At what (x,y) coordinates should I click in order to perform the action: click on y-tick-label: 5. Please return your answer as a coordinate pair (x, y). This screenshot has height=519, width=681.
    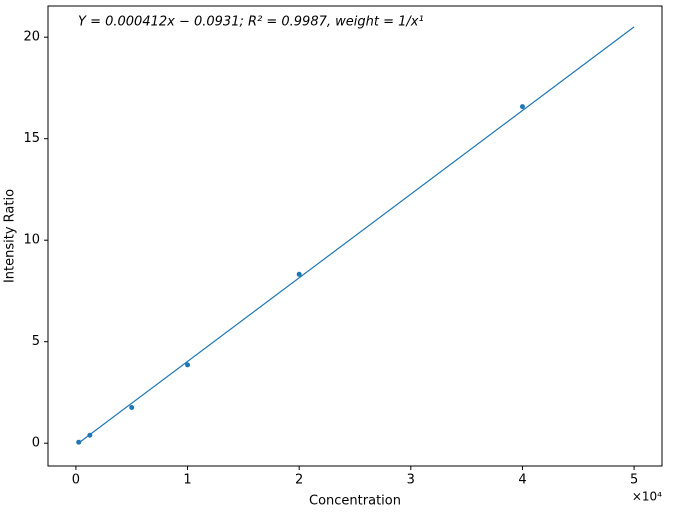
    Looking at the image, I should click on (36, 341).